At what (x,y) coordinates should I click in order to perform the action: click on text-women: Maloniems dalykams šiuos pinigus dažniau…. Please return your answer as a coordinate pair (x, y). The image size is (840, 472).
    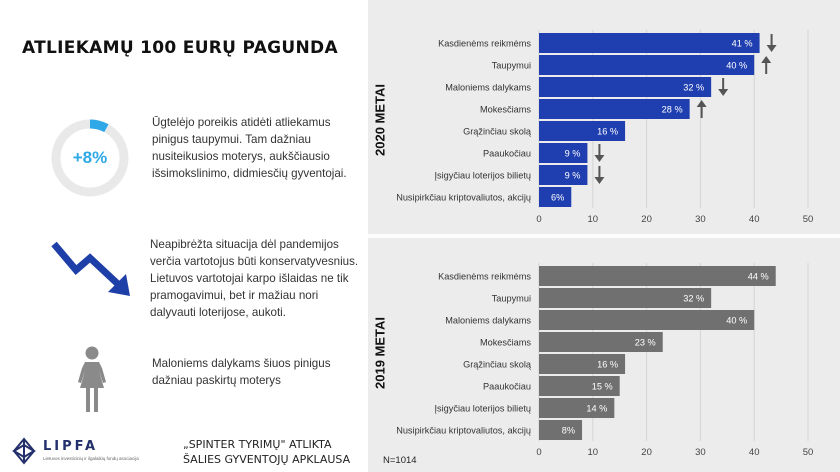
    Looking at the image, I should click on (241, 372).